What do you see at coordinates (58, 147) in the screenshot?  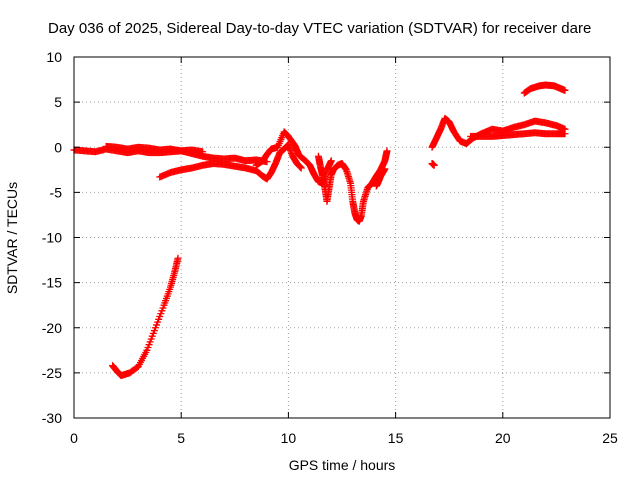 I see `y-tick-label: 0` at bounding box center [58, 147].